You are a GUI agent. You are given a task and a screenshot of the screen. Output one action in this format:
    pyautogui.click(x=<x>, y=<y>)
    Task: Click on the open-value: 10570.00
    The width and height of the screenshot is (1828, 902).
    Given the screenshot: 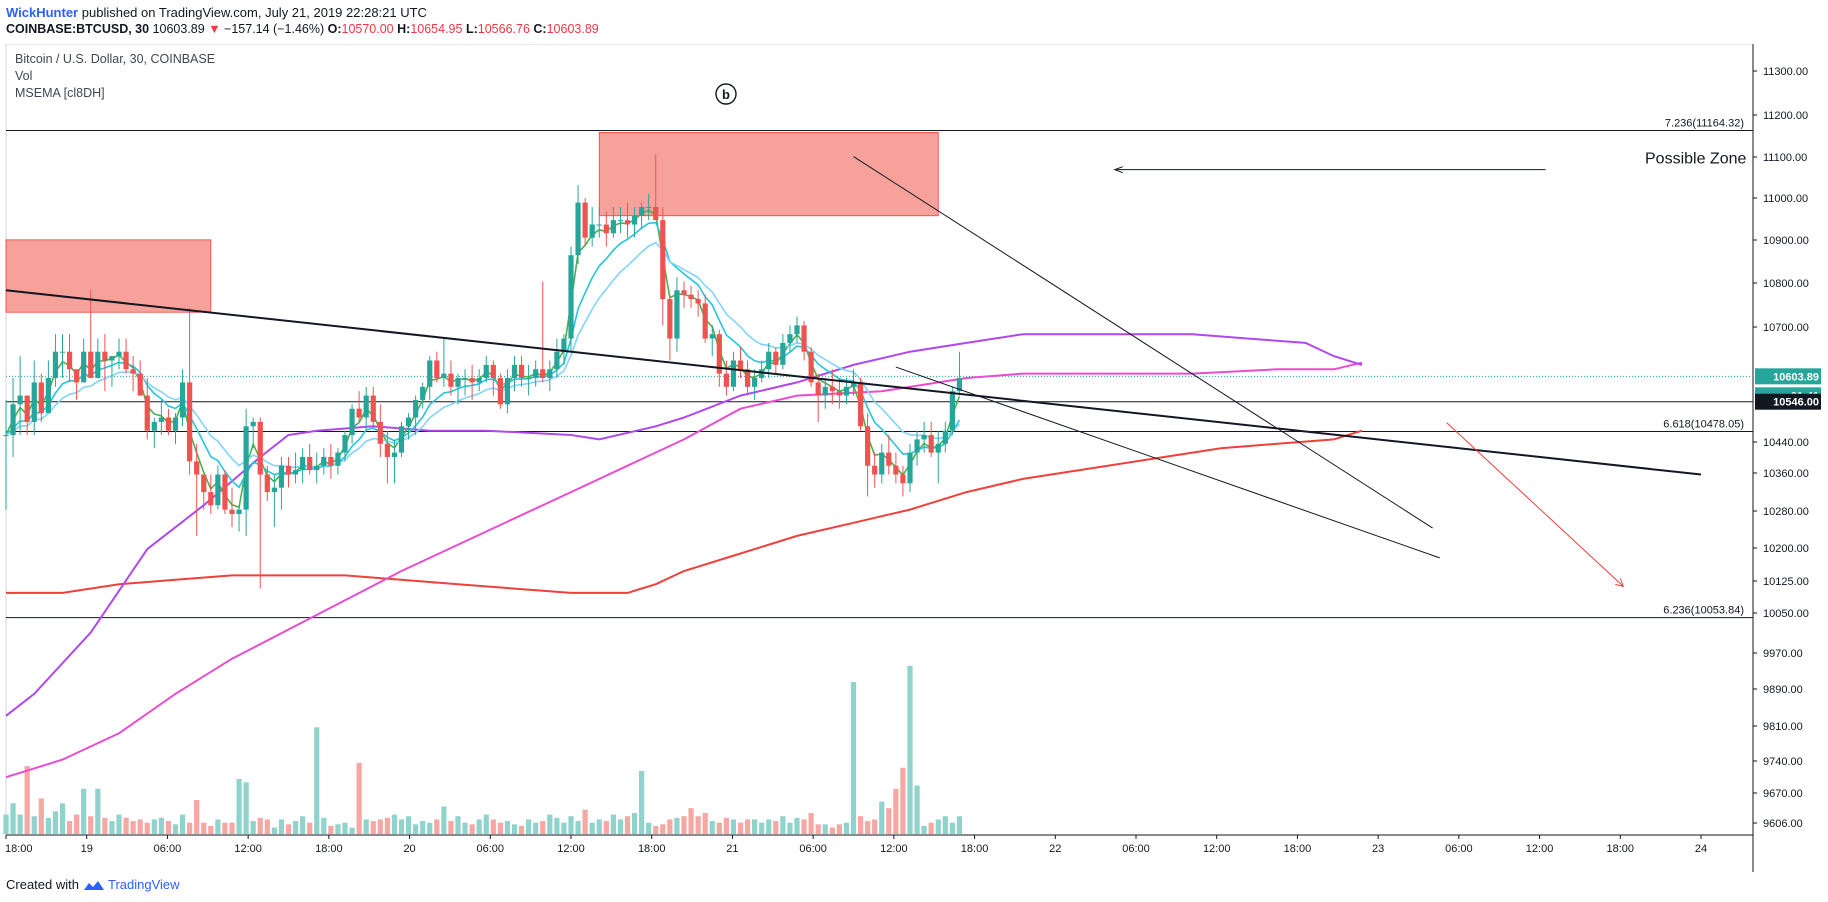 What is the action you would take?
    pyautogui.click(x=367, y=29)
    